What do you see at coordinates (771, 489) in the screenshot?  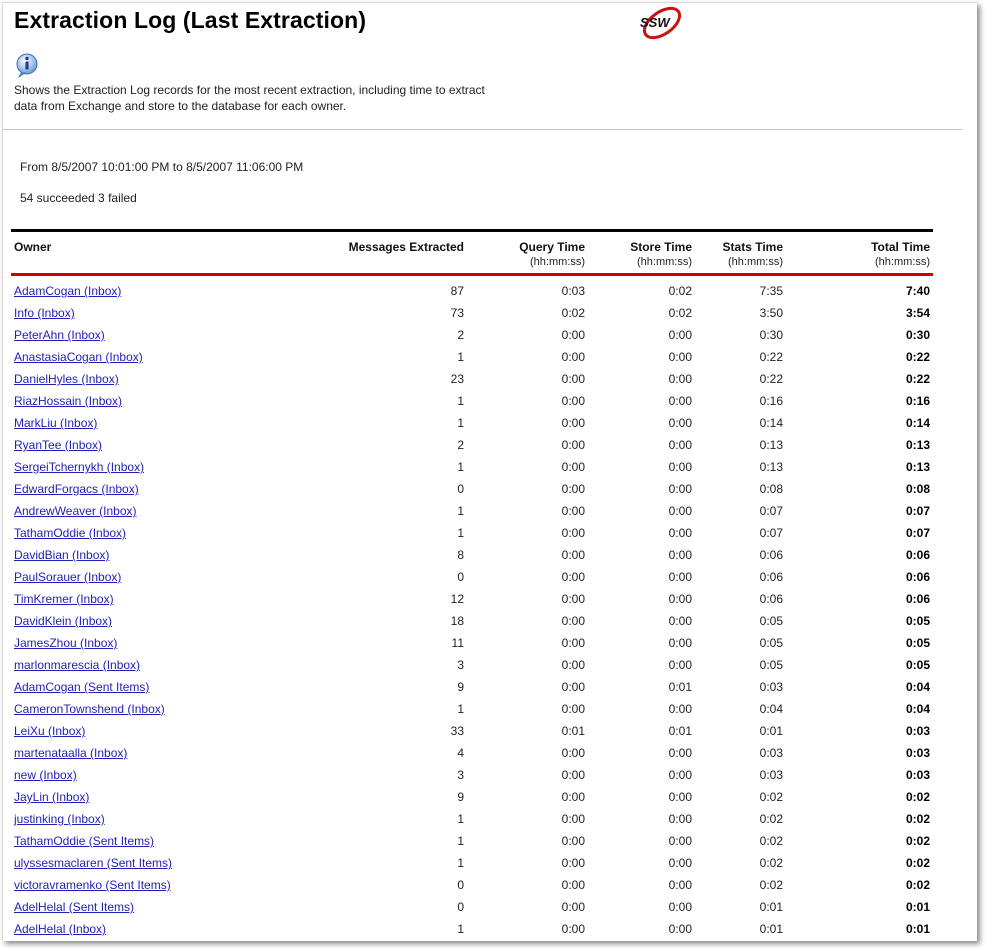 I see `stats-cell: 0:08` at bounding box center [771, 489].